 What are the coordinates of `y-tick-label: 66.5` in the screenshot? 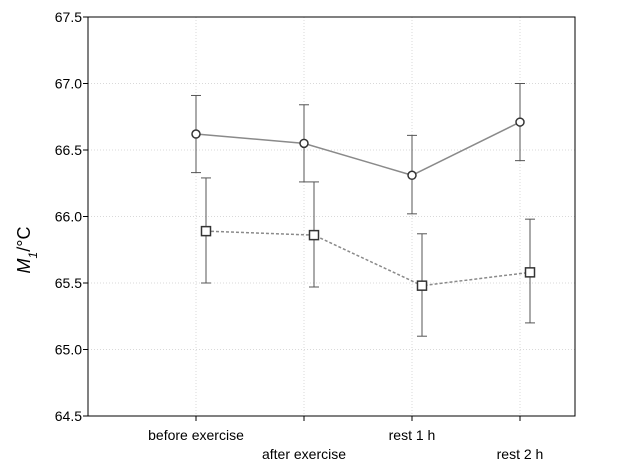 It's located at (68, 150).